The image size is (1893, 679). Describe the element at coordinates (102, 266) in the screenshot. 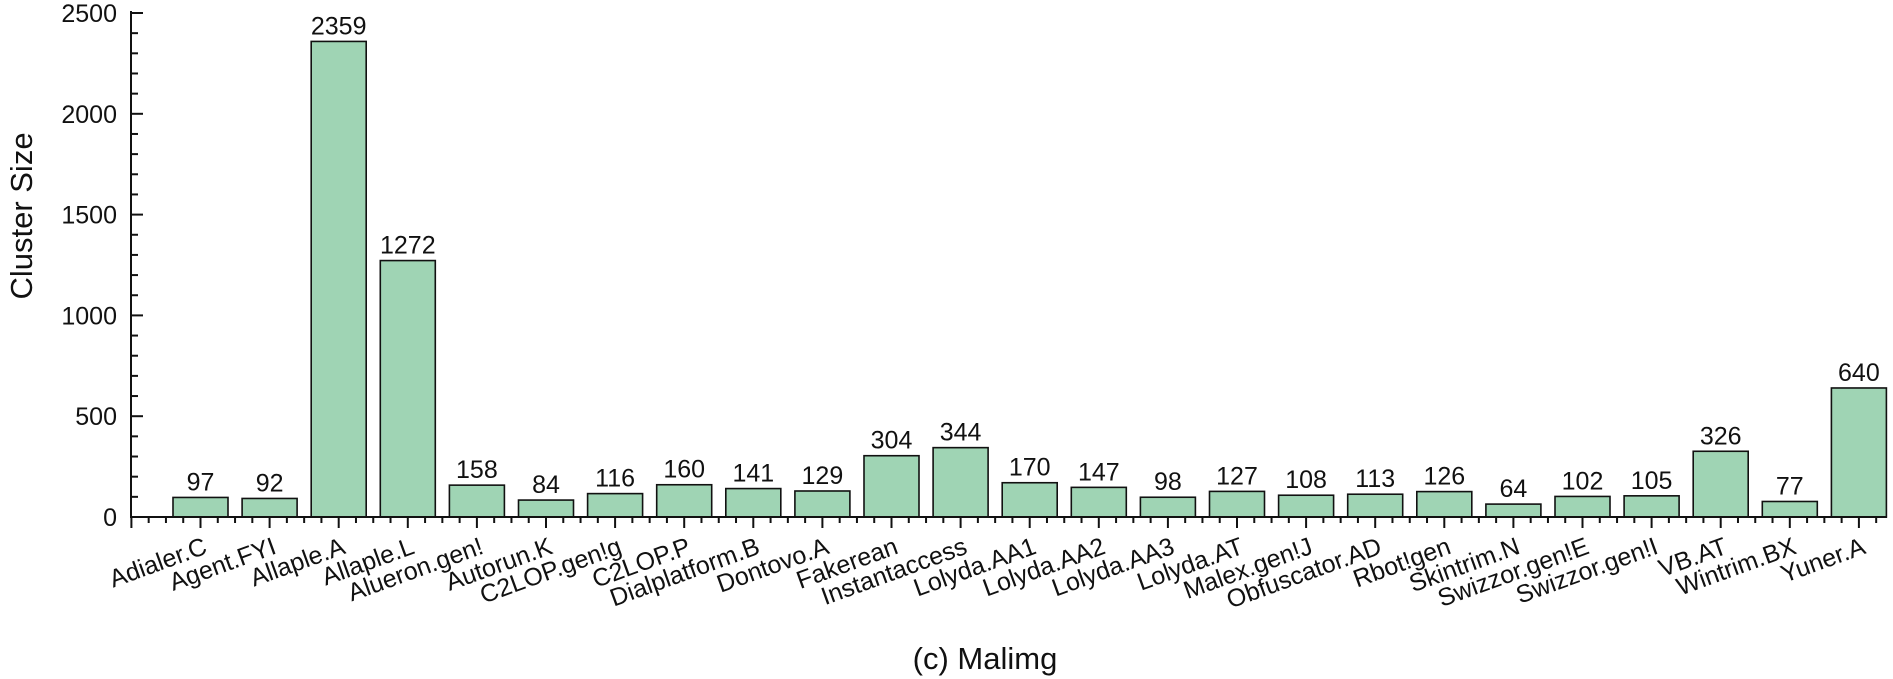

I see `y-axis-ticks: 0 500 1000 1500 2000 2500` at that location.